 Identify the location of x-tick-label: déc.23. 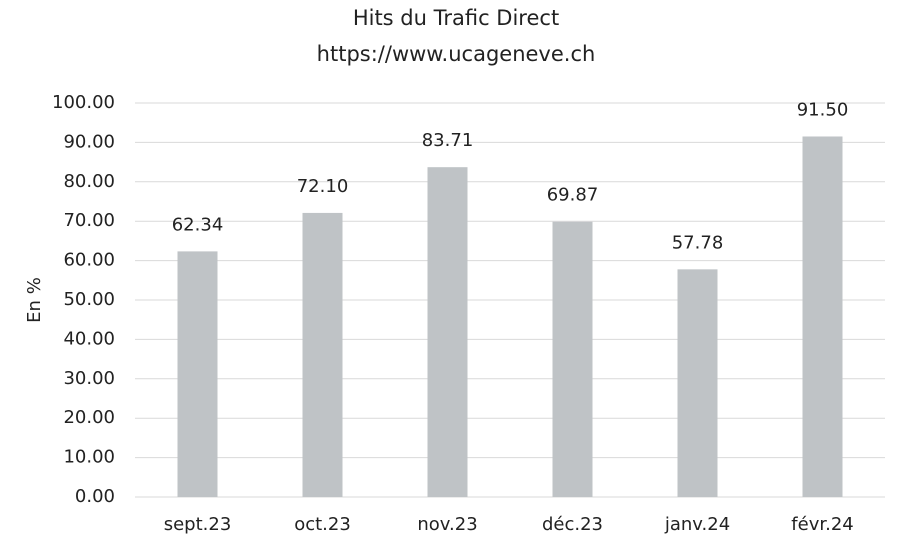
(572, 524).